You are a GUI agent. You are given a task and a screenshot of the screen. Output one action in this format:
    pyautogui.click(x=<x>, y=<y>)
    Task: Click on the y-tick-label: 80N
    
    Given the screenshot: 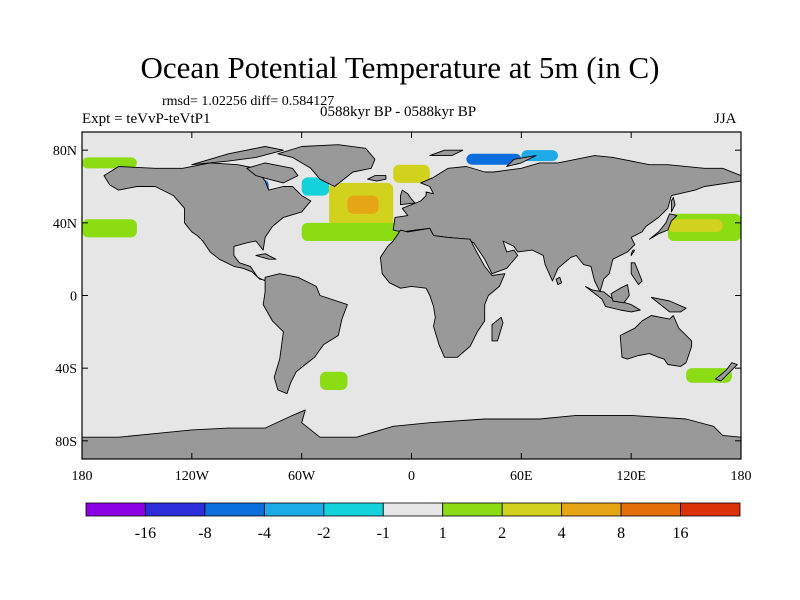 What is the action you would take?
    pyautogui.click(x=65, y=151)
    